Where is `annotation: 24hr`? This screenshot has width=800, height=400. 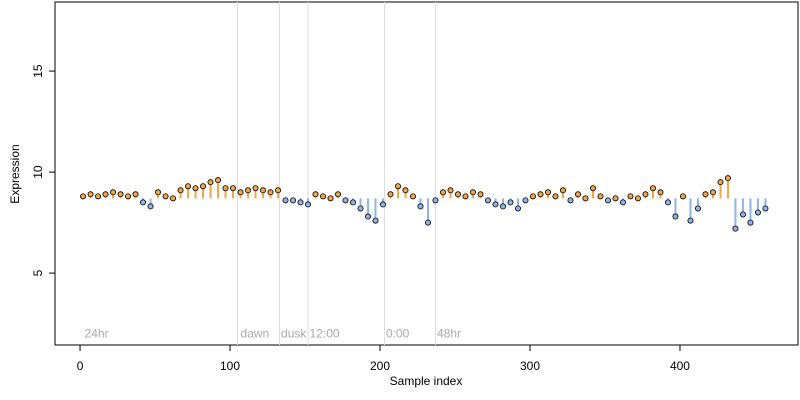 annotation: 24hr is located at coordinates (97, 333).